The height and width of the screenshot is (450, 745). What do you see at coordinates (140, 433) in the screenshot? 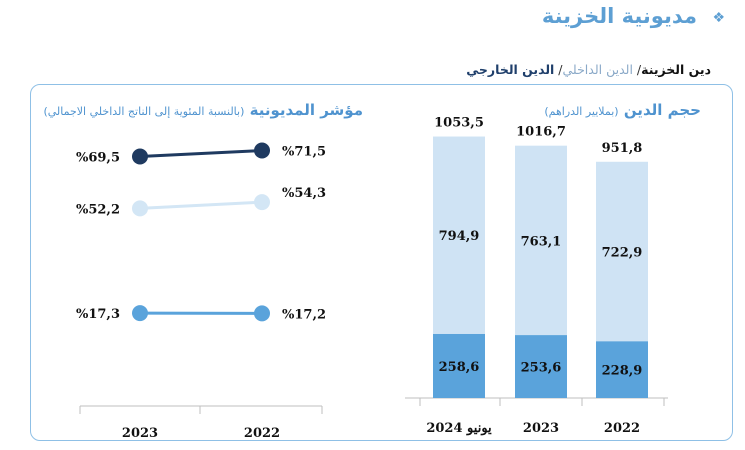
I see `line-category-label: 2023` at bounding box center [140, 433].